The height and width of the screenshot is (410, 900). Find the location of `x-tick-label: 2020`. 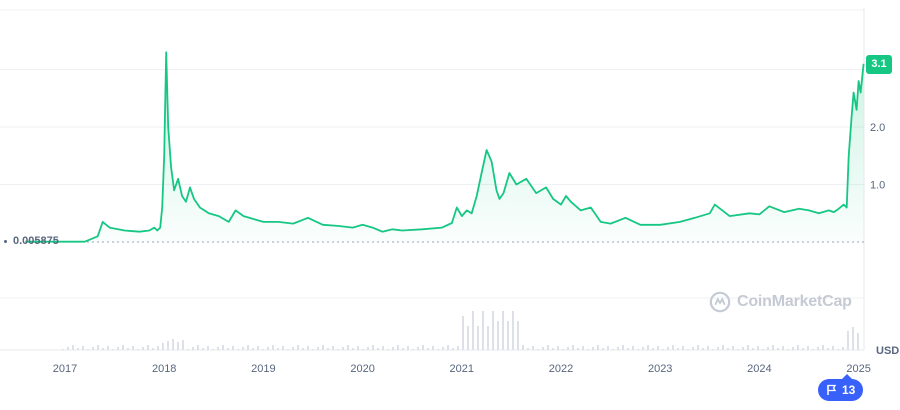

x-tick-label: 2020 is located at coordinates (362, 369).